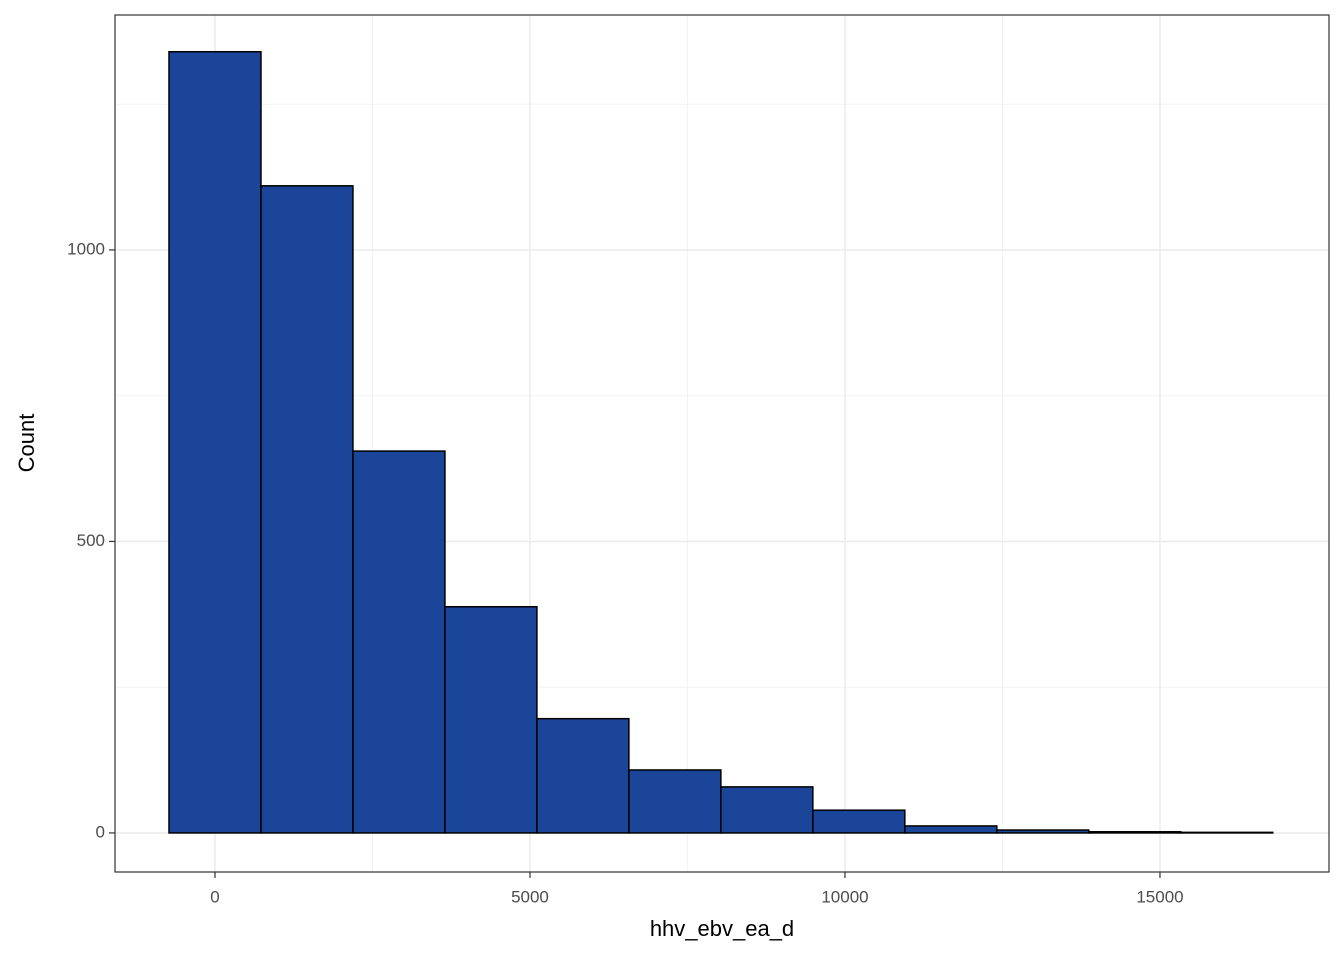  Describe the element at coordinates (91, 540) in the screenshot. I see `y-tick-label: 500` at that location.